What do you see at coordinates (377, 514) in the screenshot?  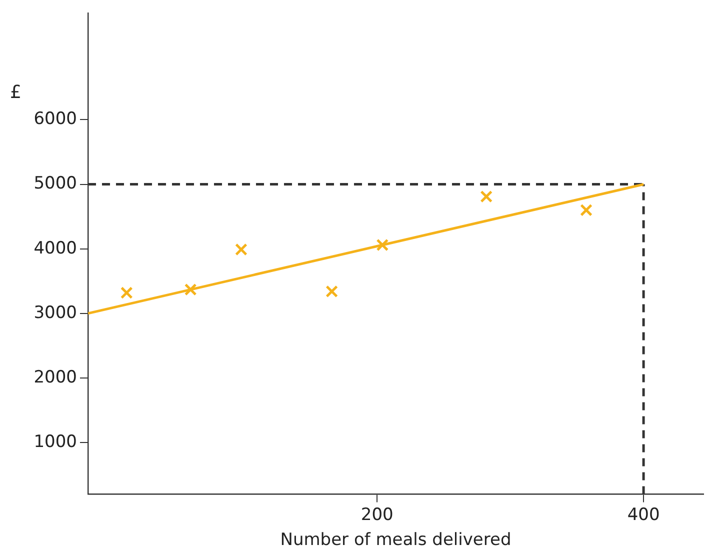 I see `x-tick-label: 200` at bounding box center [377, 514].